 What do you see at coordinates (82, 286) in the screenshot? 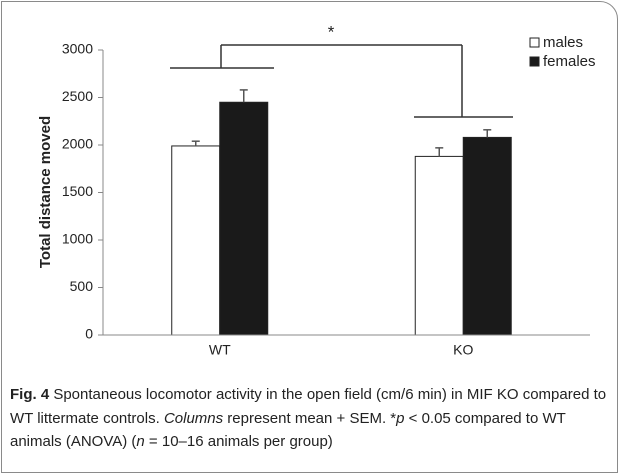
I see `y-tick-label: 500` at bounding box center [82, 286].